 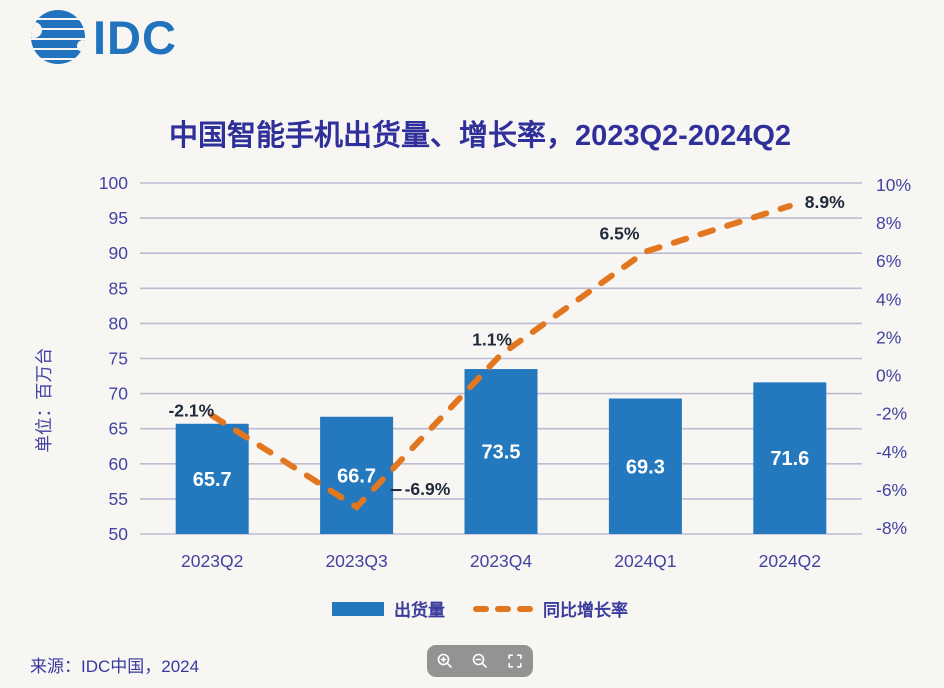 I want to click on x-axis-labels: 2023Q2 2023Q3 2023Q4 2024Q1 2024Q2, so click(x=501, y=561).